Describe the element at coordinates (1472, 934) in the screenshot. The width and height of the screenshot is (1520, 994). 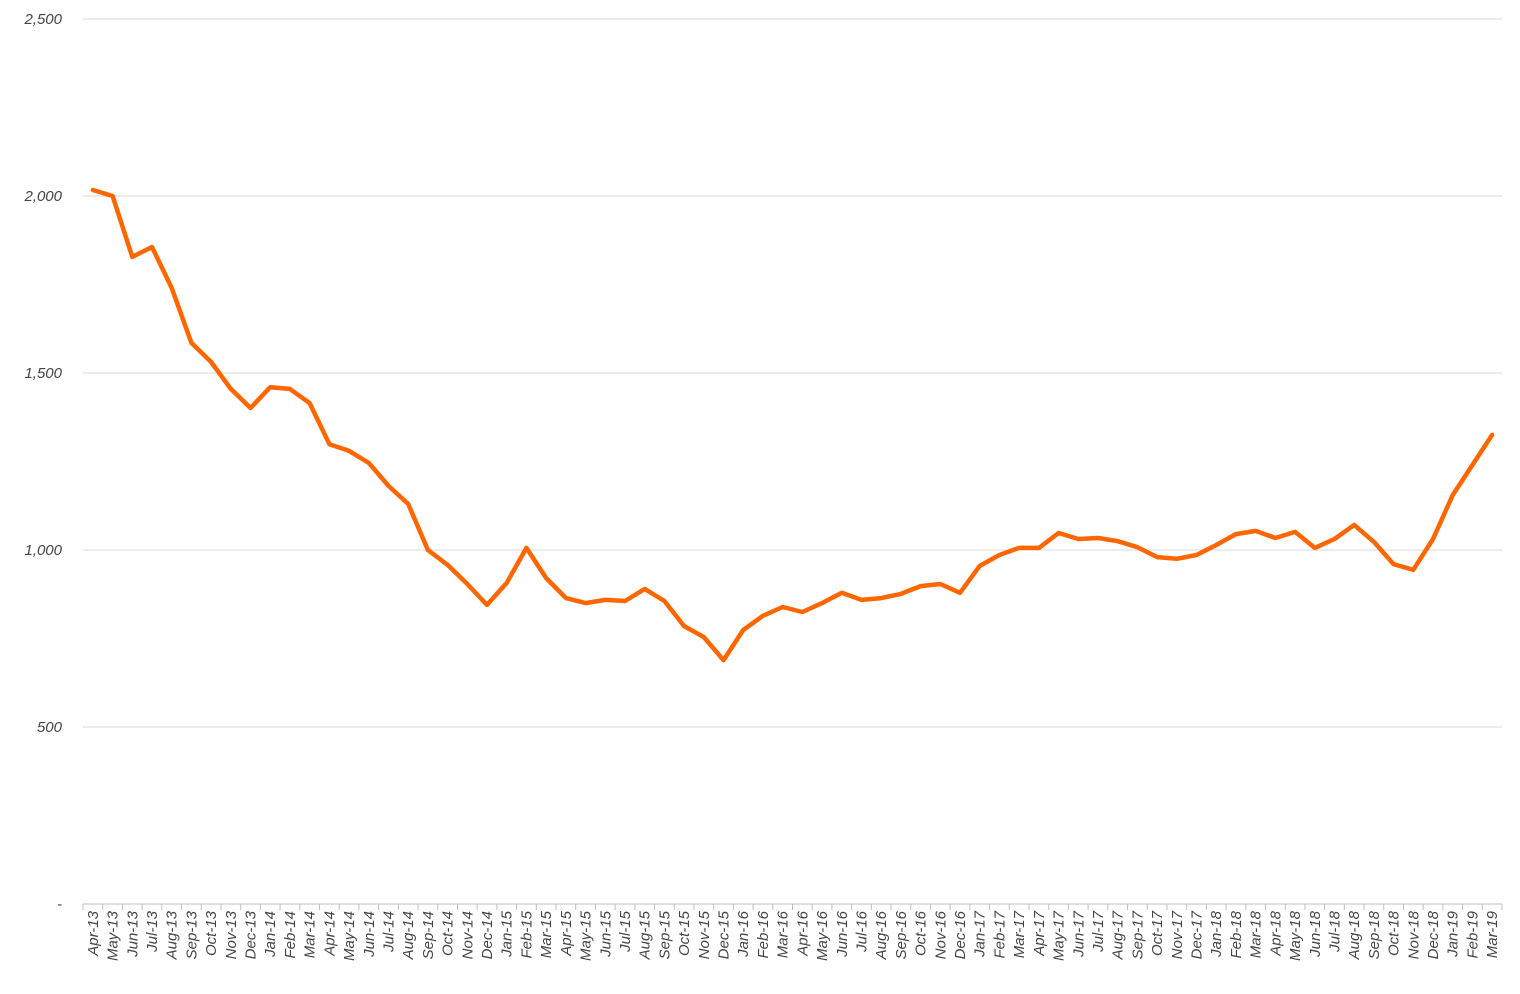
I see `x-tick-label: Feb-19` at that location.